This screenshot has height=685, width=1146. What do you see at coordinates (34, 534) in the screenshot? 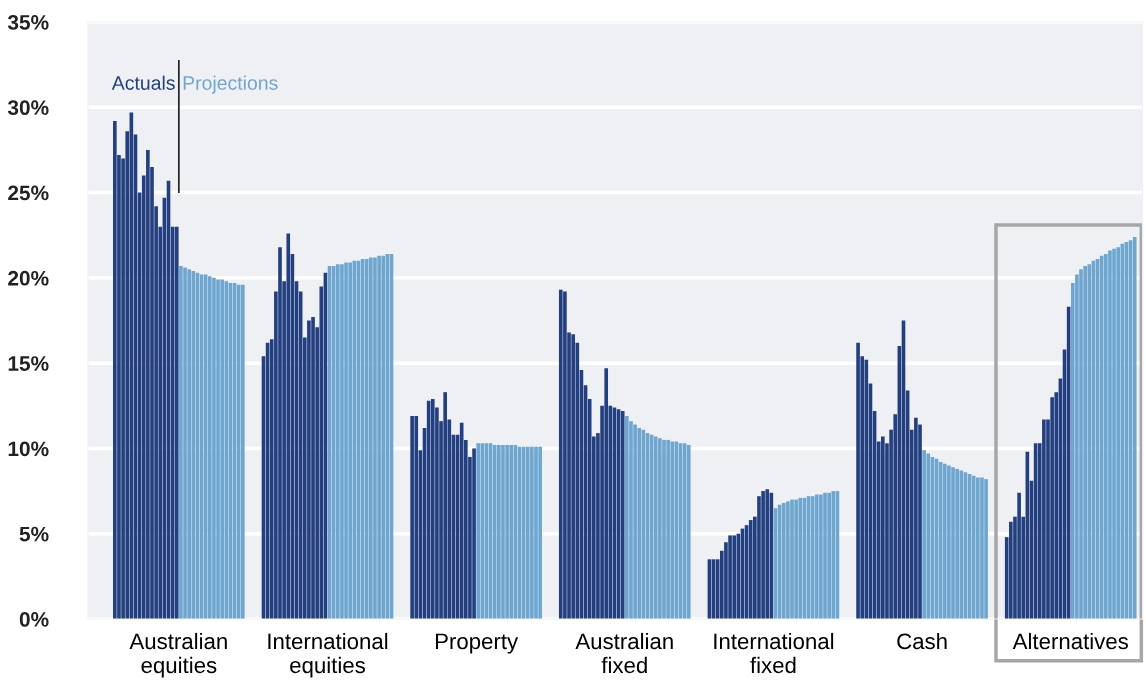
I see `y-tick-label: 5%` at bounding box center [34, 534].